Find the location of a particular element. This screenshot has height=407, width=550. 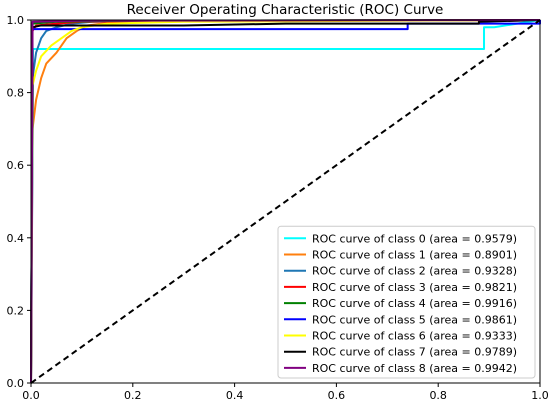

legend-label-class-5: ROC curve of class 5 (area = 0.9861) is located at coordinates (414, 319).